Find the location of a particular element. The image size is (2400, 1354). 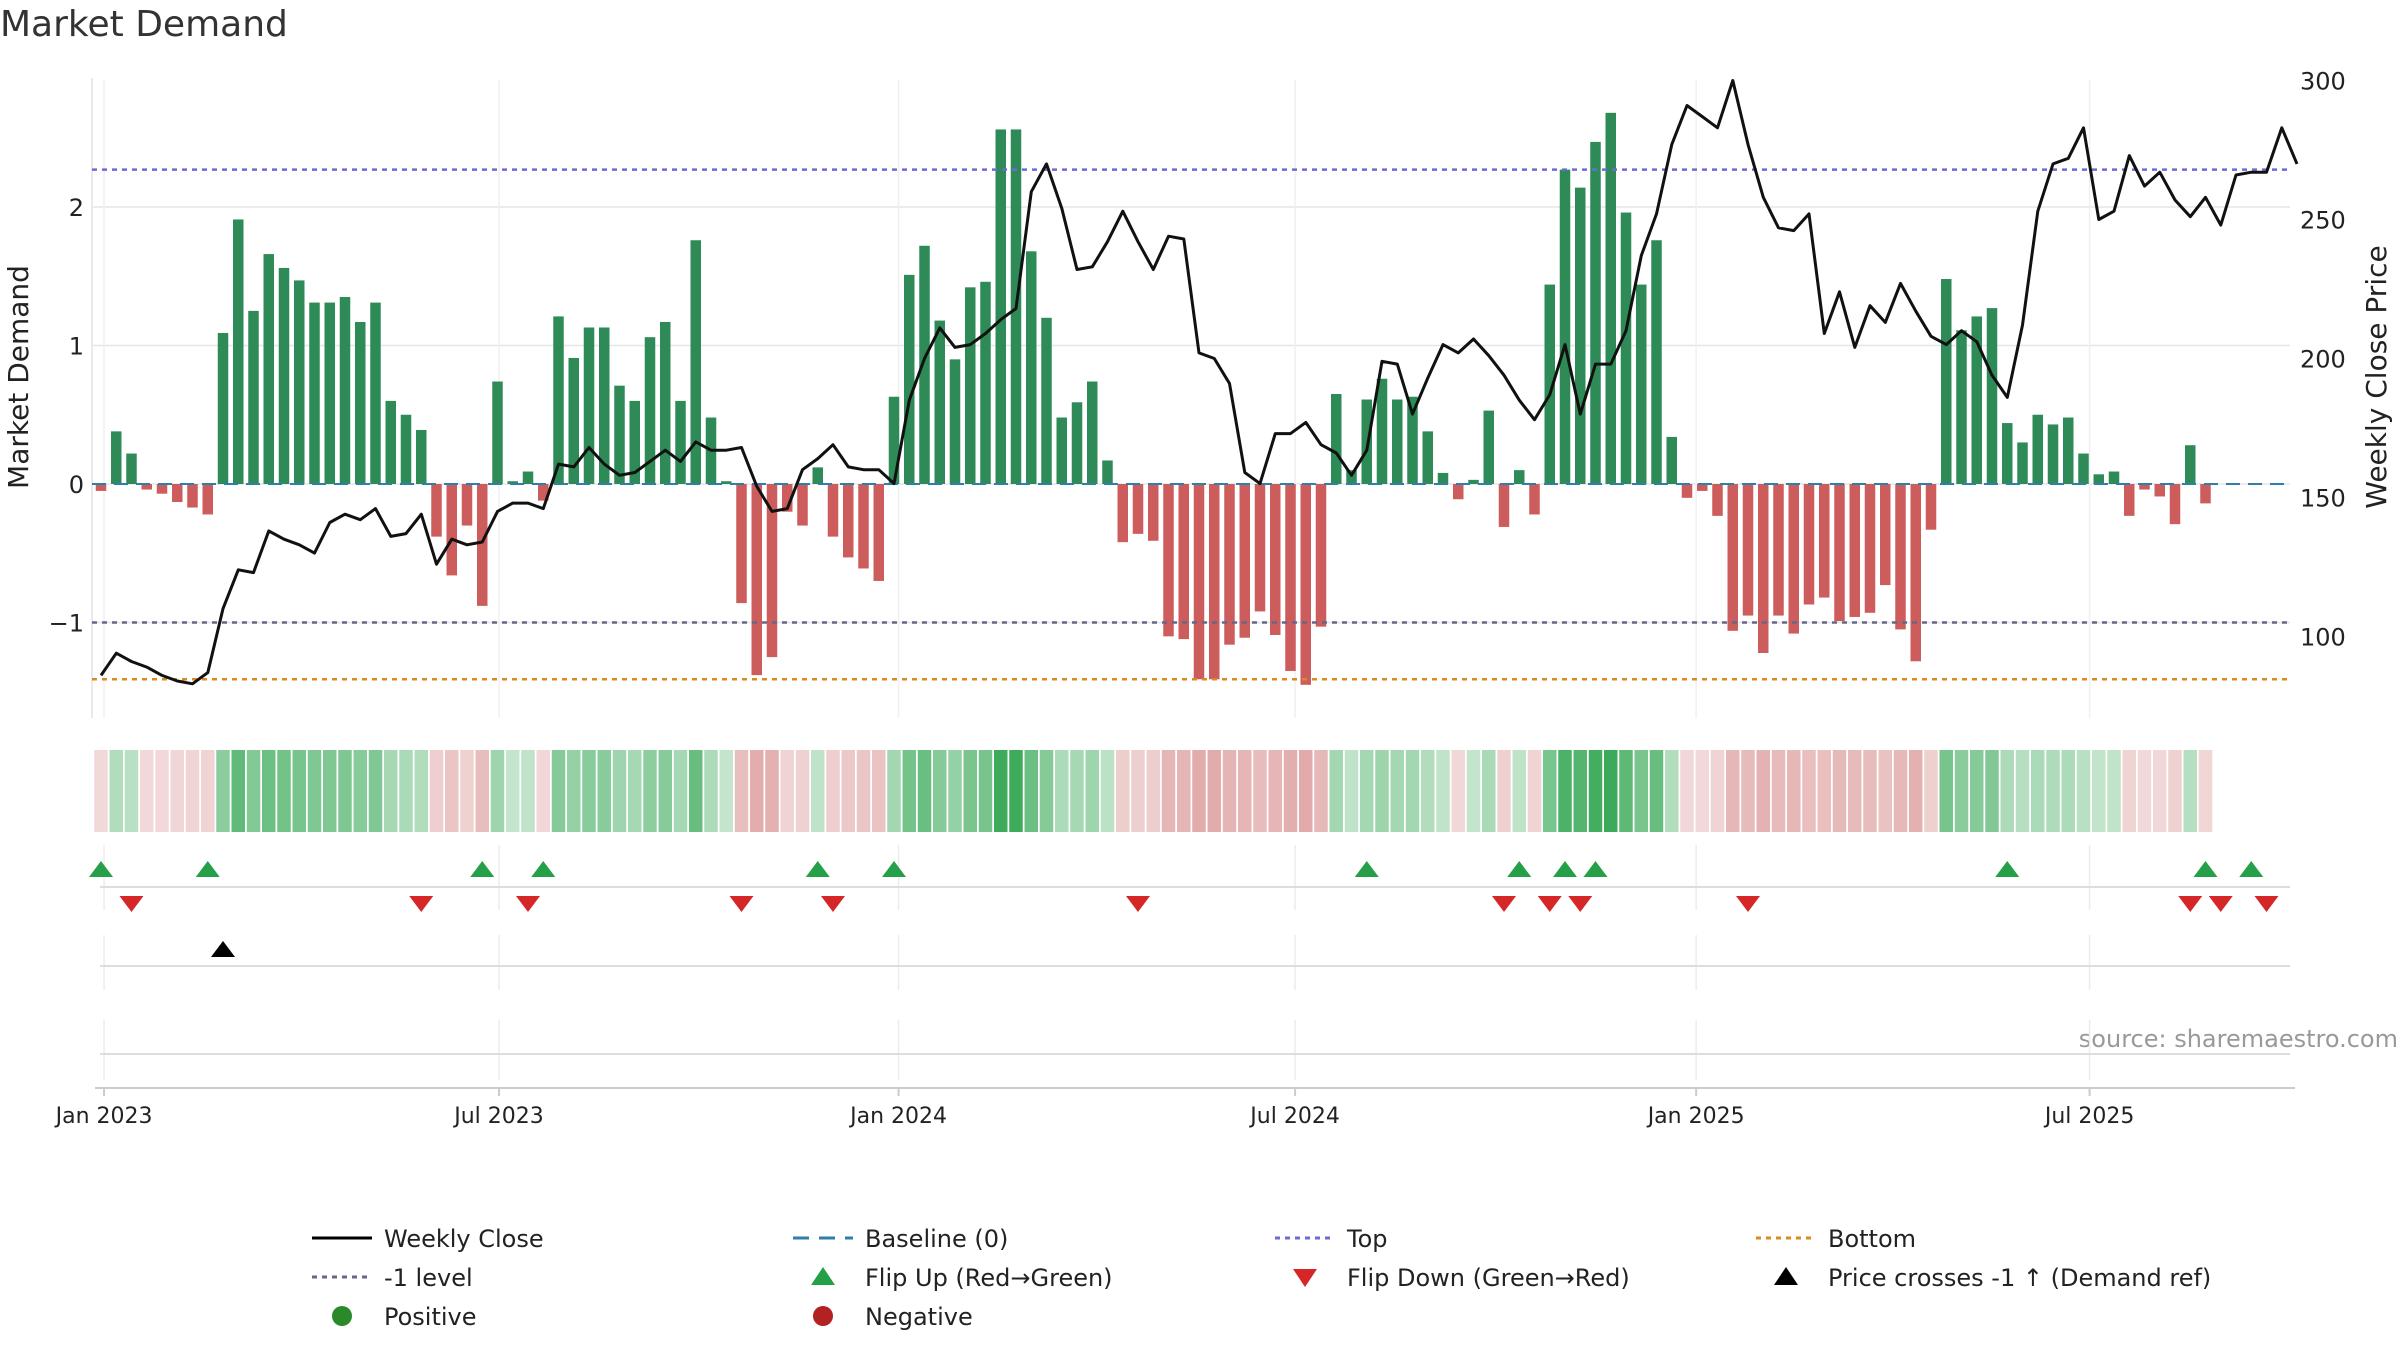

x-tick-label: Jan 2023 is located at coordinates (103, 1116).